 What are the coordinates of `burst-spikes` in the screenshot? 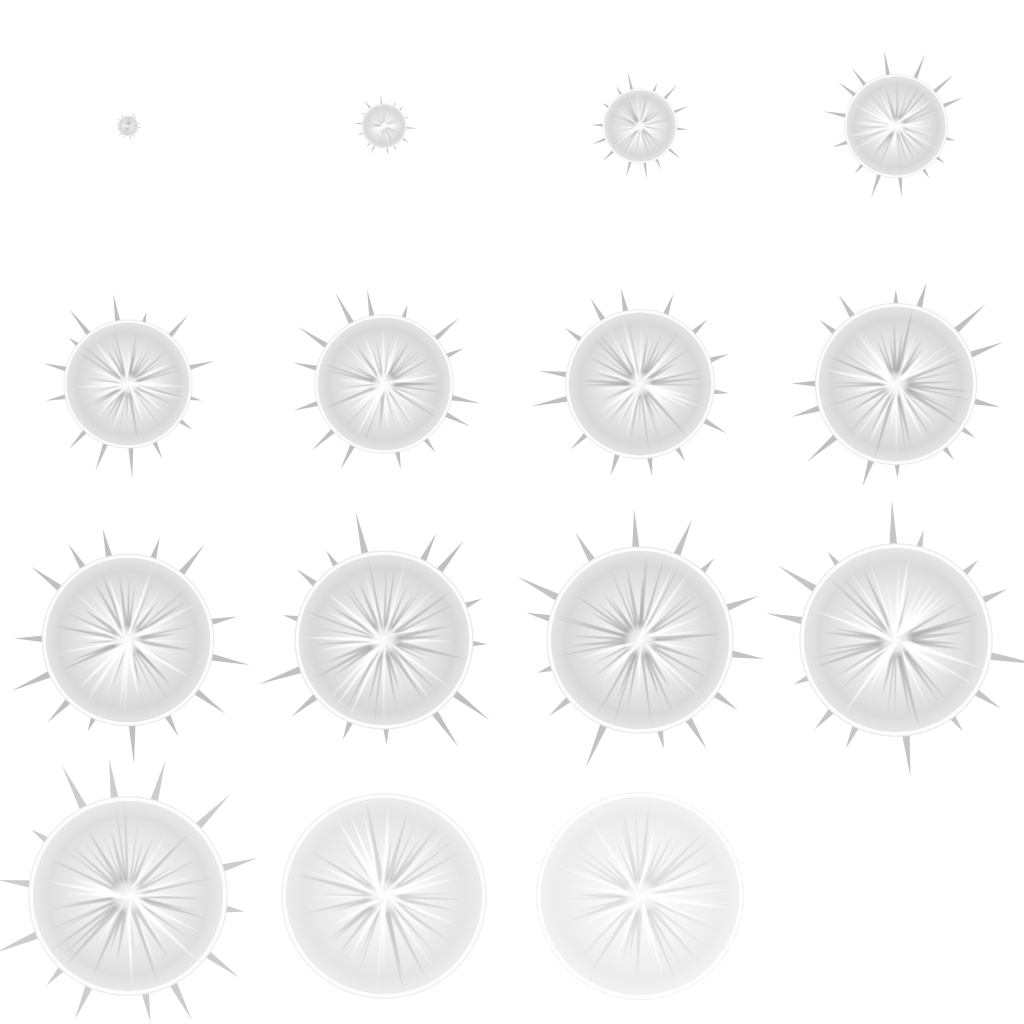 It's located at (129, 386).